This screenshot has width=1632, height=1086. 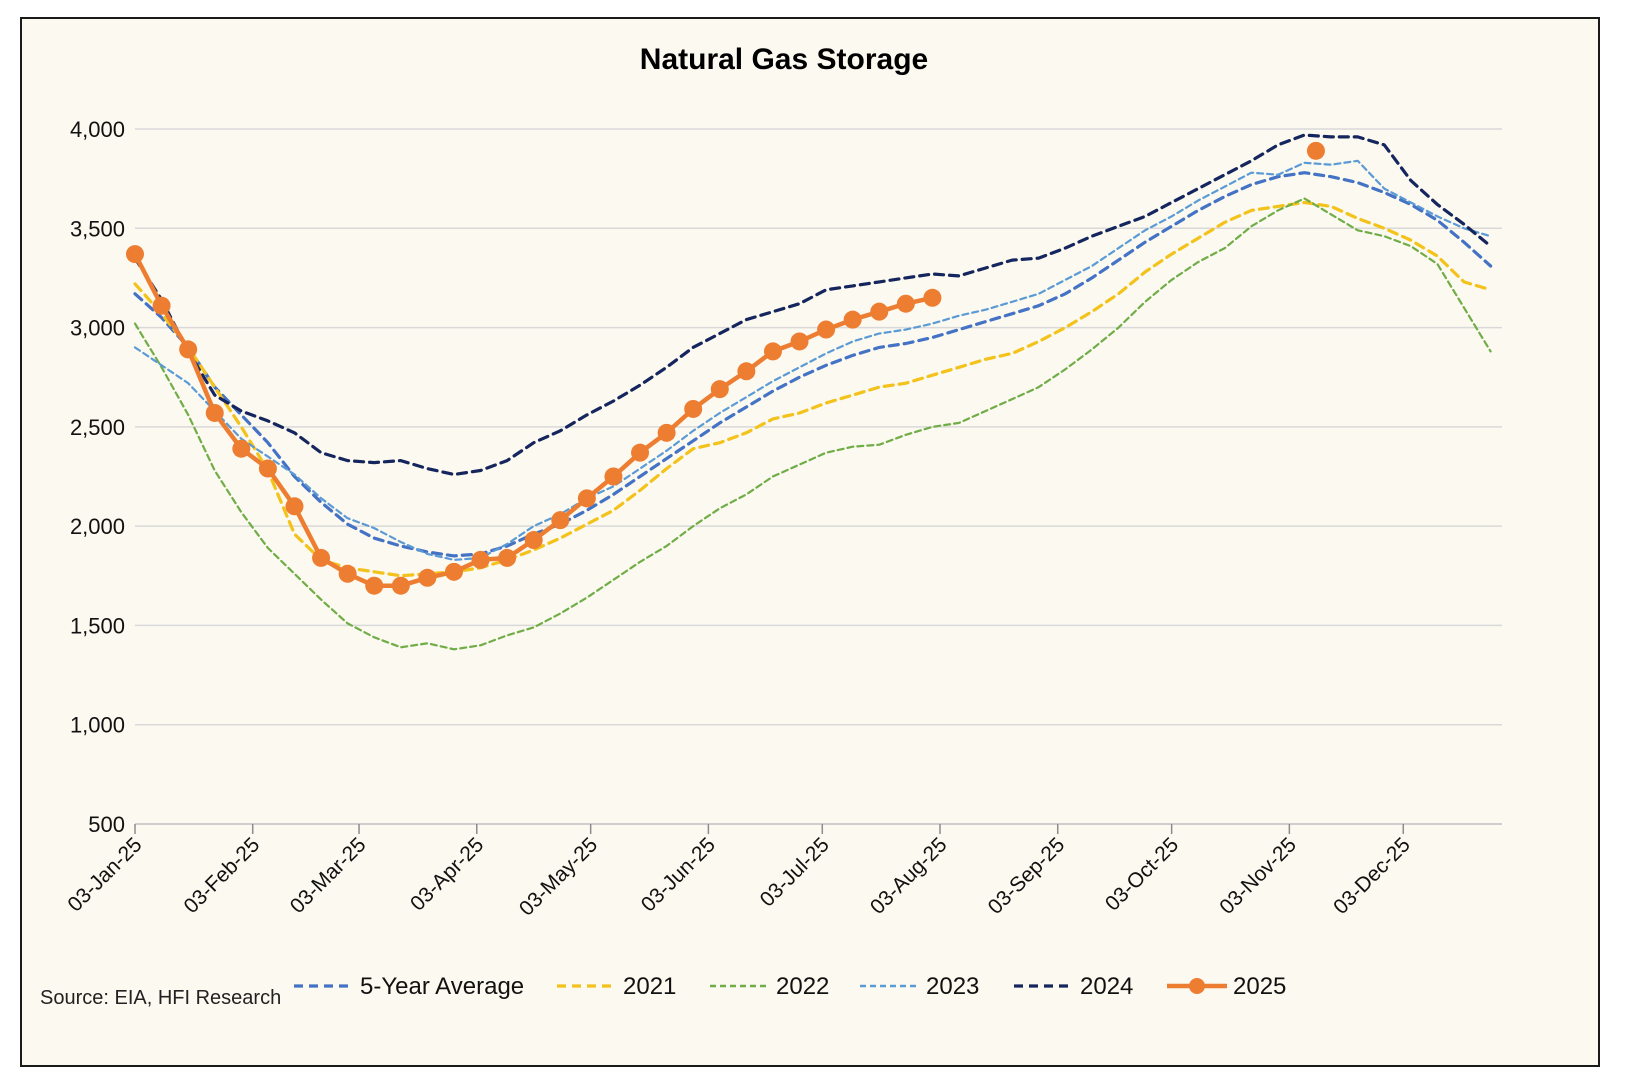 I want to click on y-tick-label: 1,000, so click(x=97, y=725).